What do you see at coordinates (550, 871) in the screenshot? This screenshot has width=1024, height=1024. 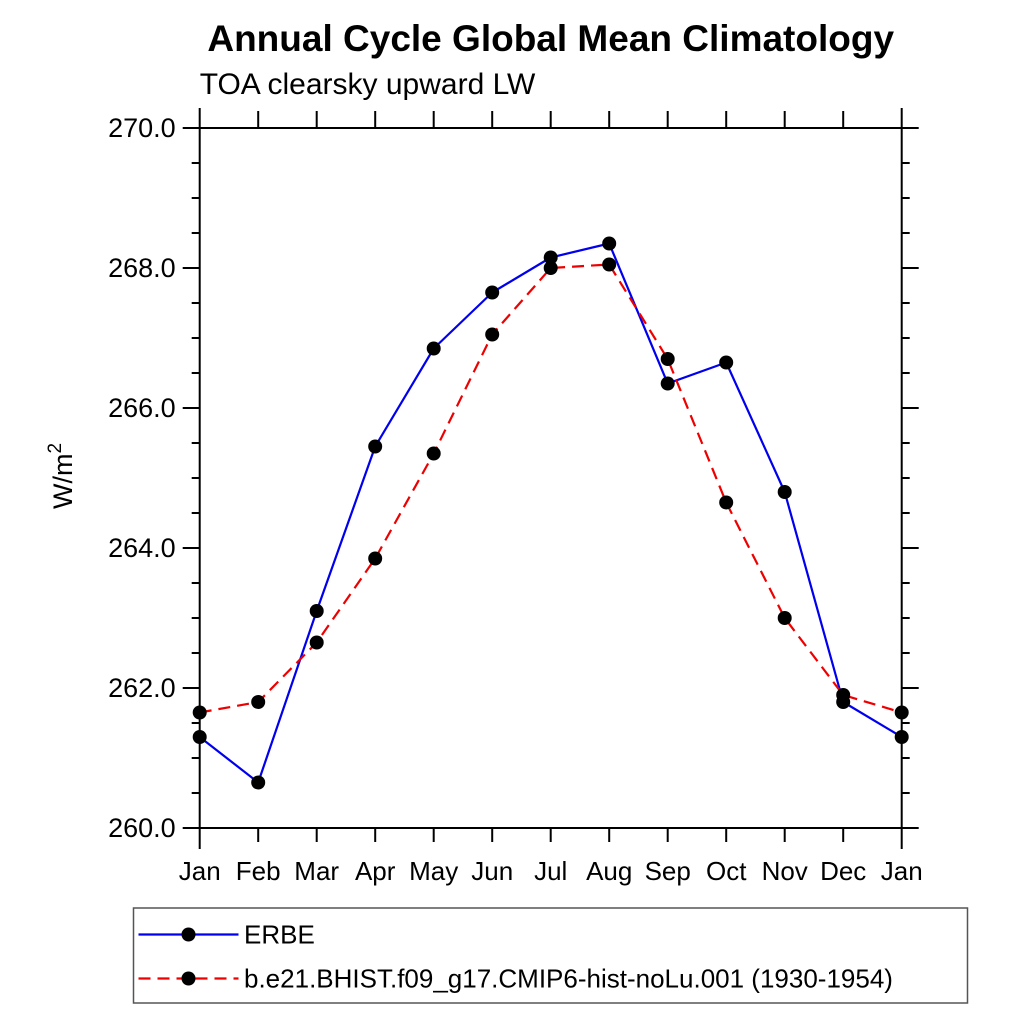 I see `x-tick-label: Jul` at bounding box center [550, 871].